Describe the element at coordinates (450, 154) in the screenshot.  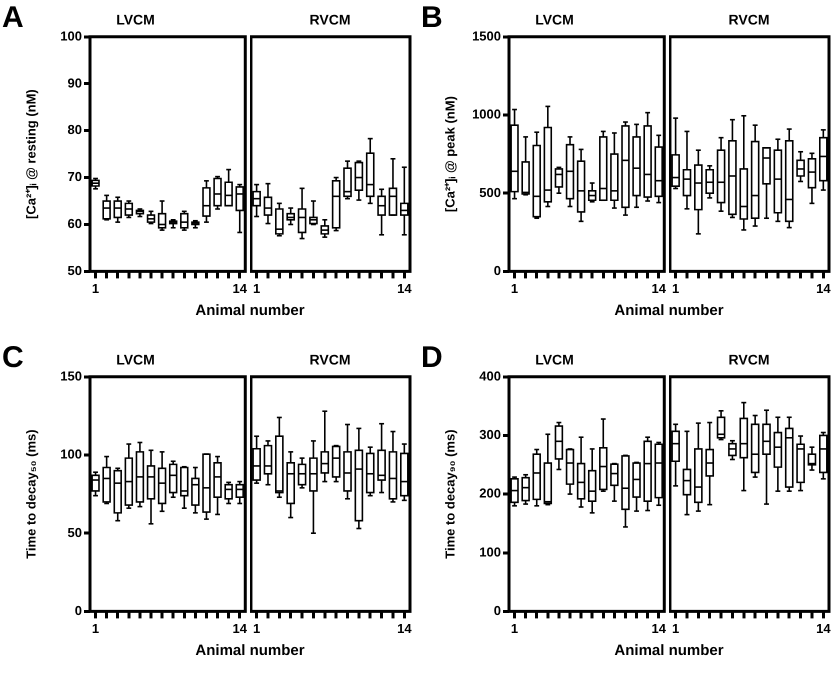
I see `y-axis-title: [Ca²⁺]ᵢ @ peak (nM)` at that location.